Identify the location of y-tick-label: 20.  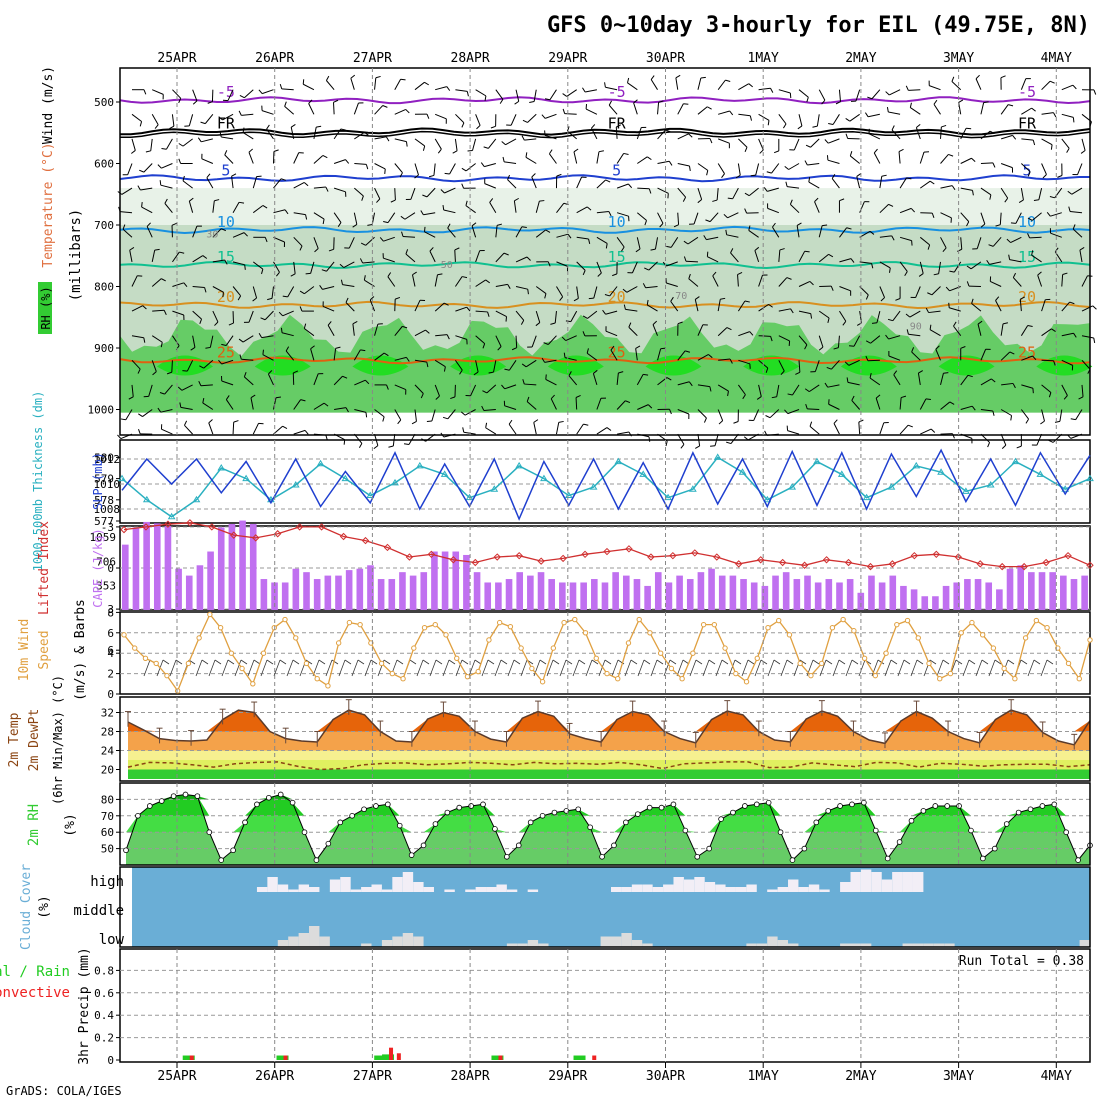
(107, 770).